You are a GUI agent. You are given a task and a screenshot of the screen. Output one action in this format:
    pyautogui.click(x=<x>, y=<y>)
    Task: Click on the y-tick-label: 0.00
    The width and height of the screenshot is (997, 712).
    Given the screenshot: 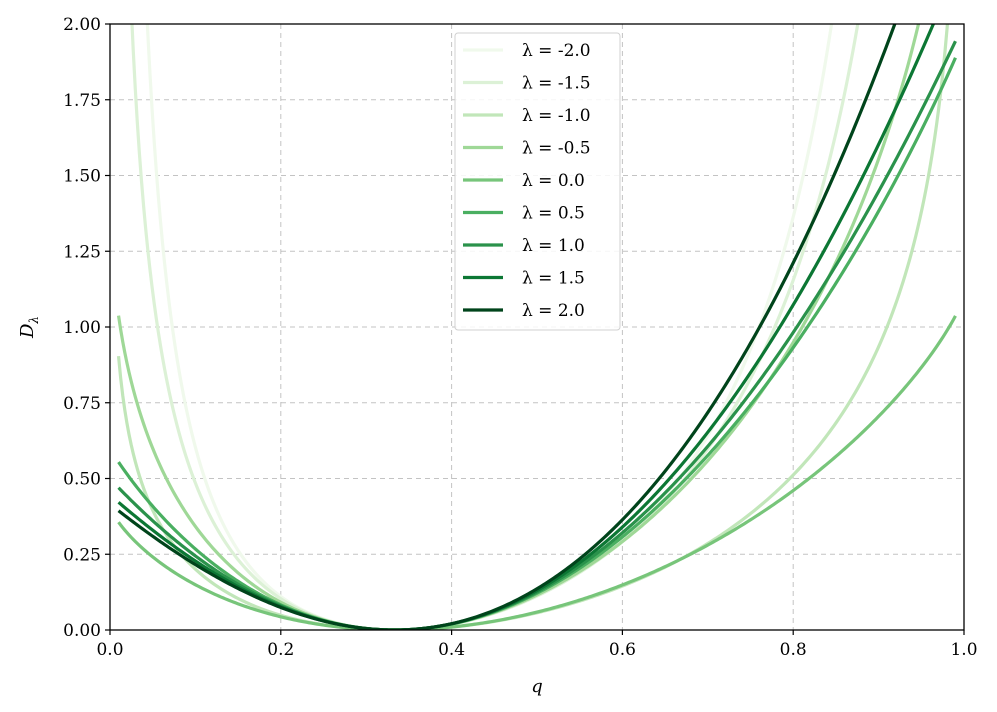 What is the action you would take?
    pyautogui.click(x=82, y=631)
    